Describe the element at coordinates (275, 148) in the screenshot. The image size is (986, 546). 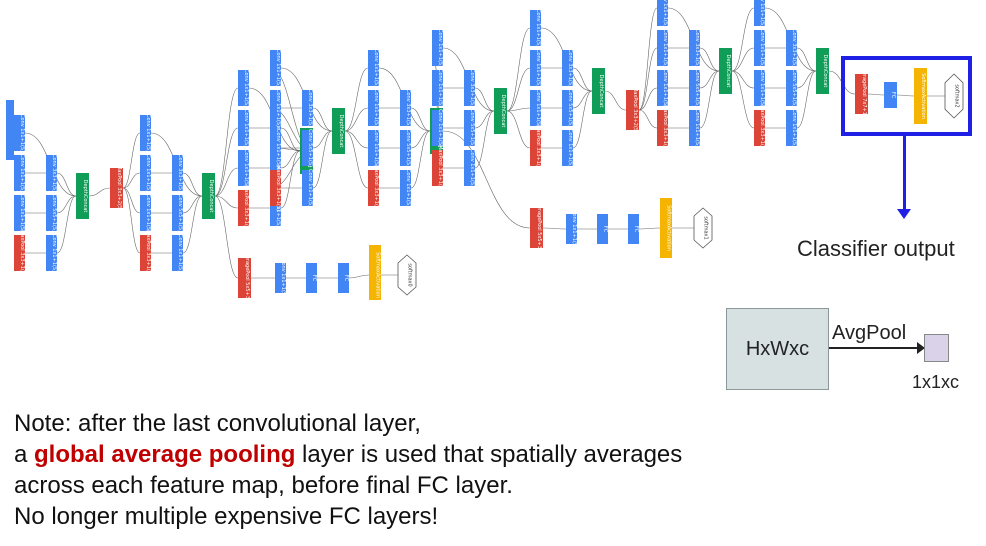
I see `inception-4c-conv1x1-c: Conv 1x1+1(S)` at that location.